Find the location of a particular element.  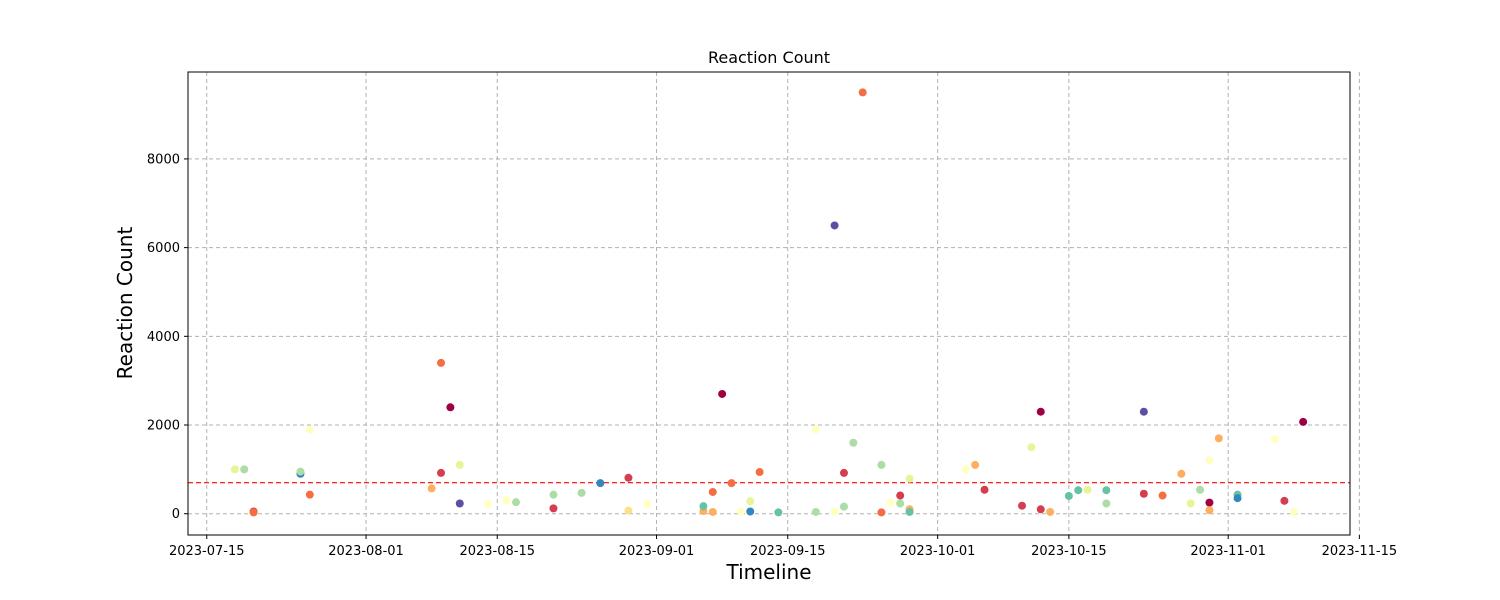

y-axis-title: Reaction Count is located at coordinates (125, 303).